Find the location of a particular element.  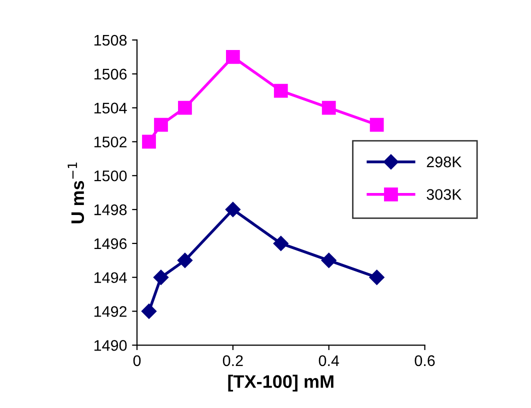

x-tick-label: 0.4 is located at coordinates (329, 360).